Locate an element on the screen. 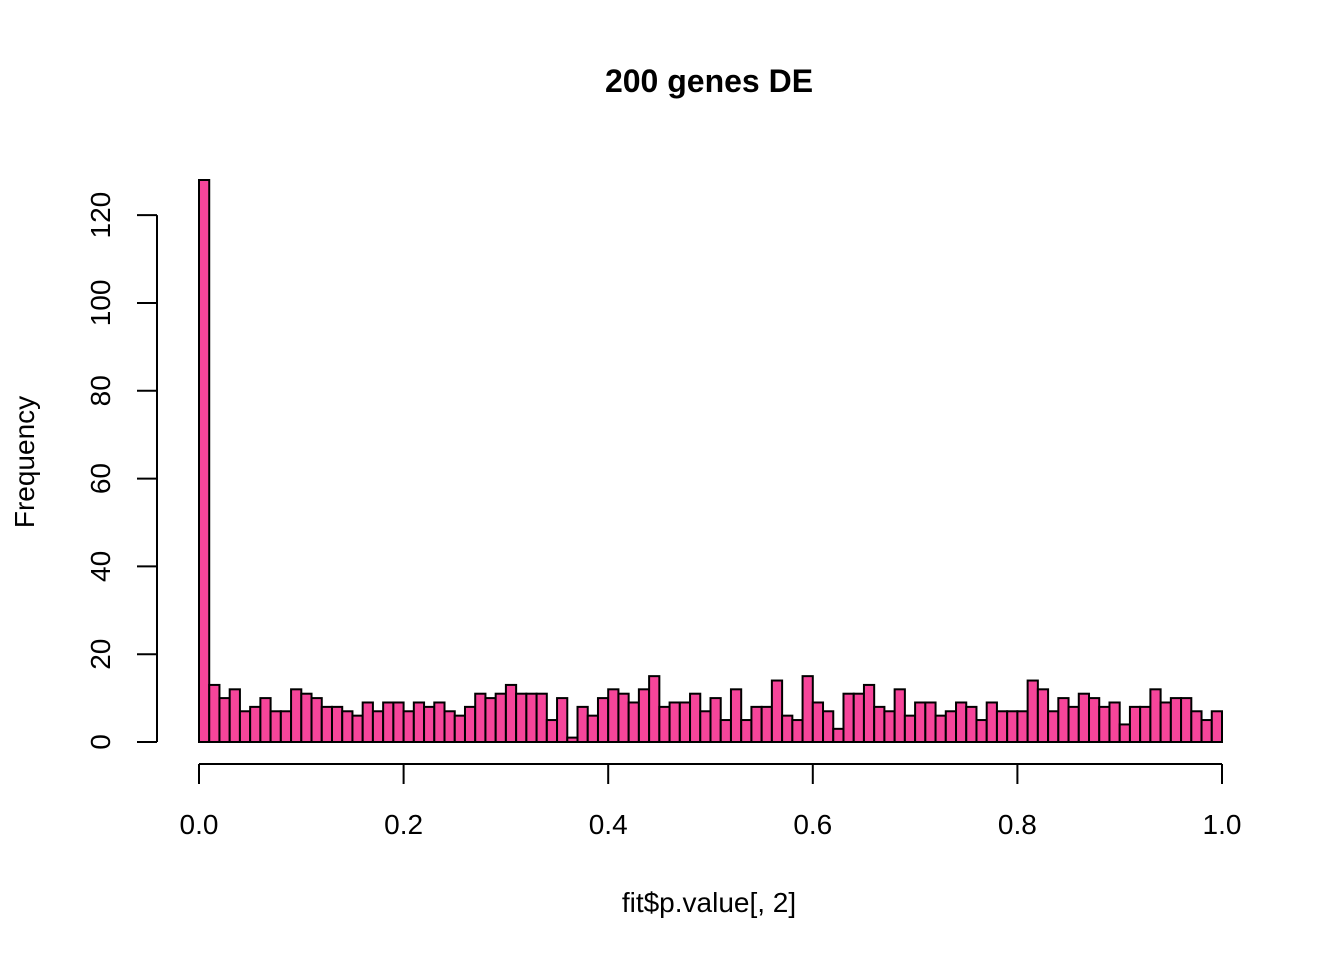  y-tick-label: 120 is located at coordinates (100, 215).